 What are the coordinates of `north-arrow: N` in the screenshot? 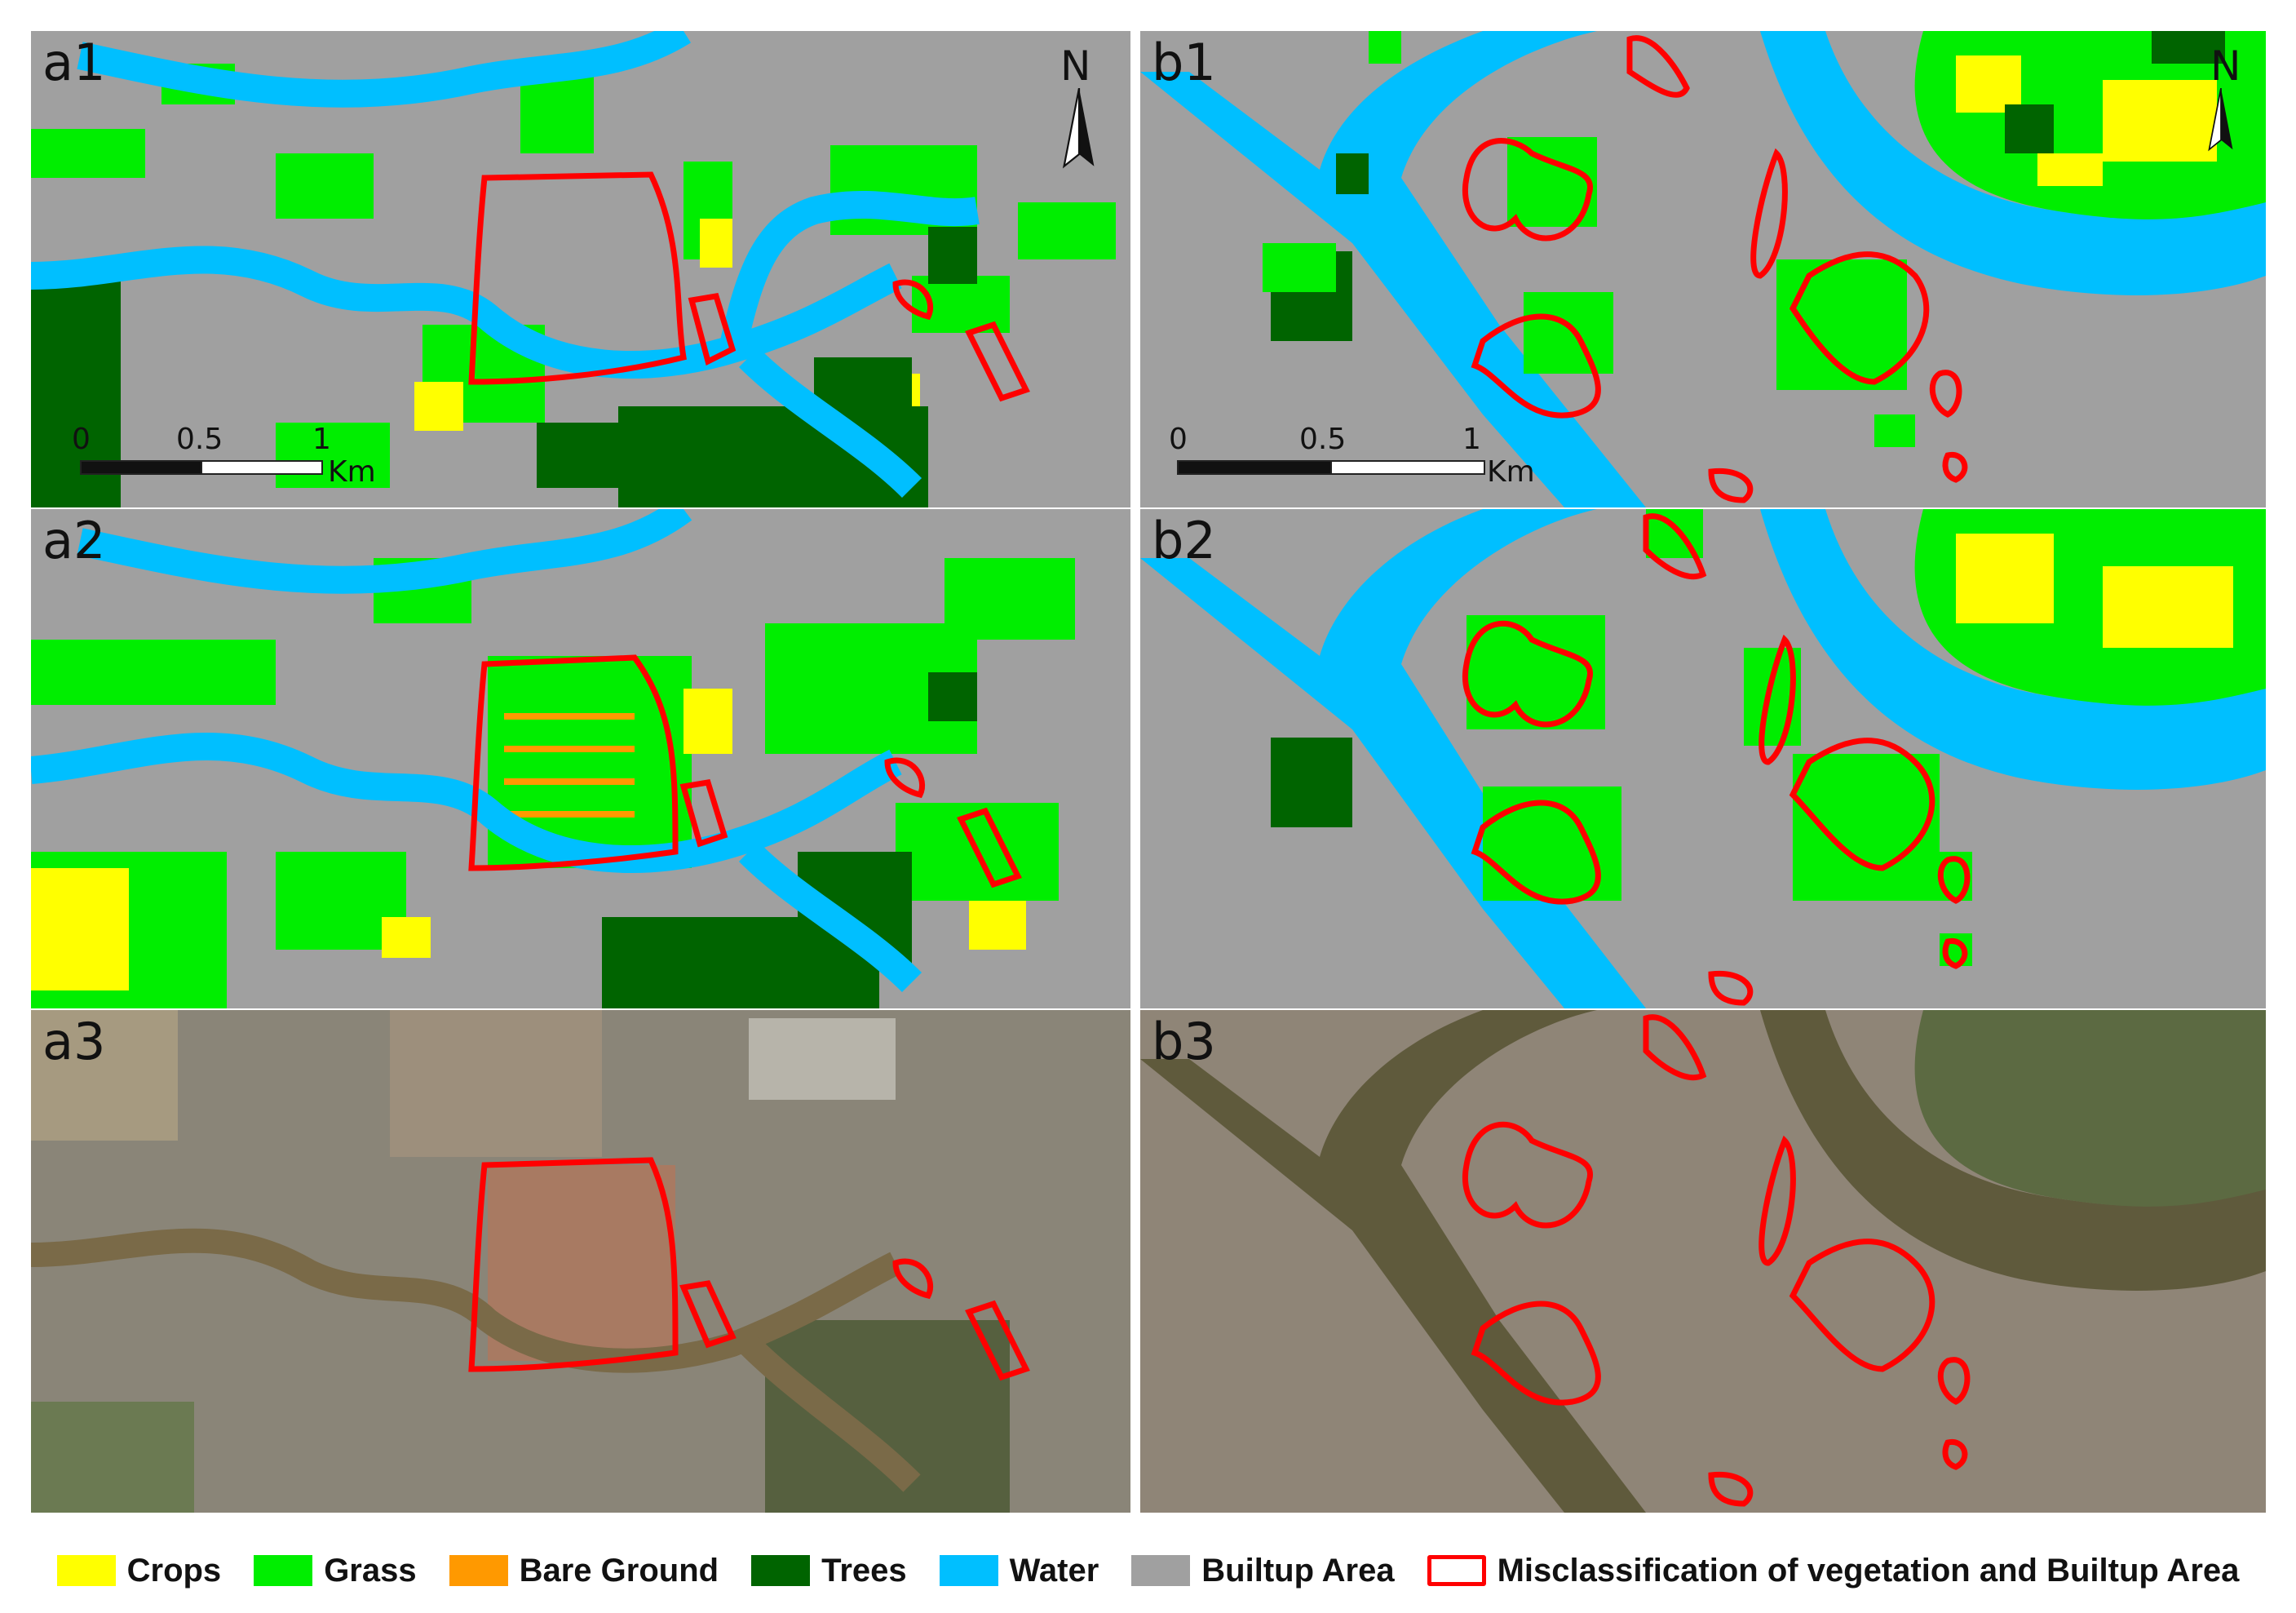 It's located at (1079, 122).